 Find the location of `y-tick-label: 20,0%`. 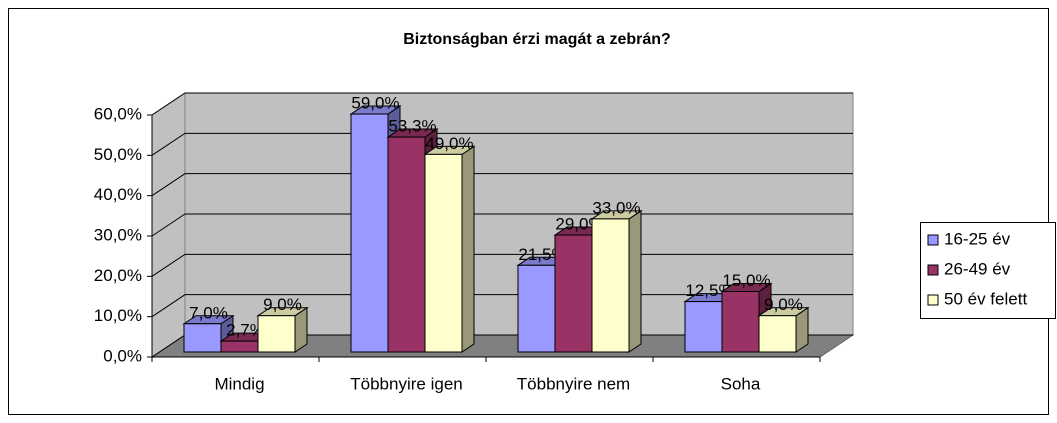

y-tick-label: 20,0% is located at coordinates (118, 275).